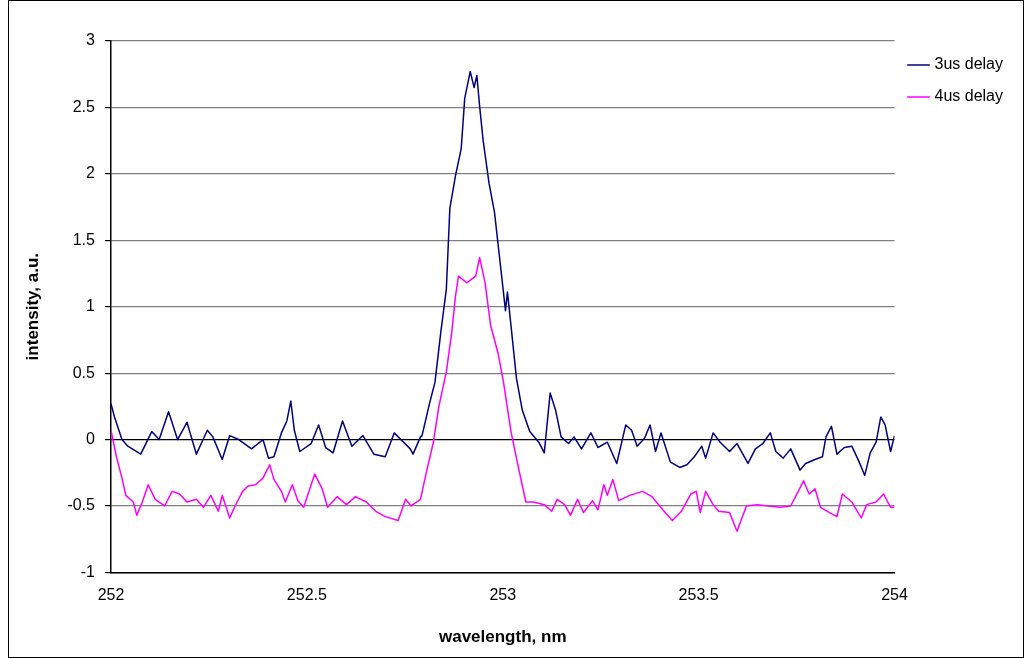 The image size is (1024, 658). What do you see at coordinates (91, 173) in the screenshot?
I see `y-tick-label: 2` at bounding box center [91, 173].